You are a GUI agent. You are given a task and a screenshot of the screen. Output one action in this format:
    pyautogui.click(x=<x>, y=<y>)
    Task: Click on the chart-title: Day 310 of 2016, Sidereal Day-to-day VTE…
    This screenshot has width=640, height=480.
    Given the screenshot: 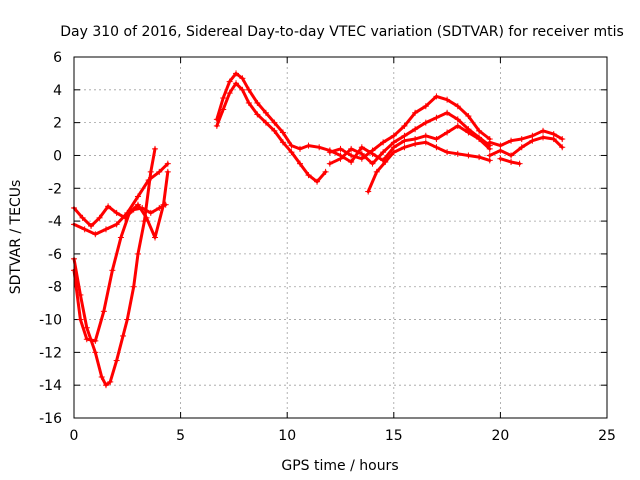 What is the action you would take?
    pyautogui.click(x=342, y=32)
    